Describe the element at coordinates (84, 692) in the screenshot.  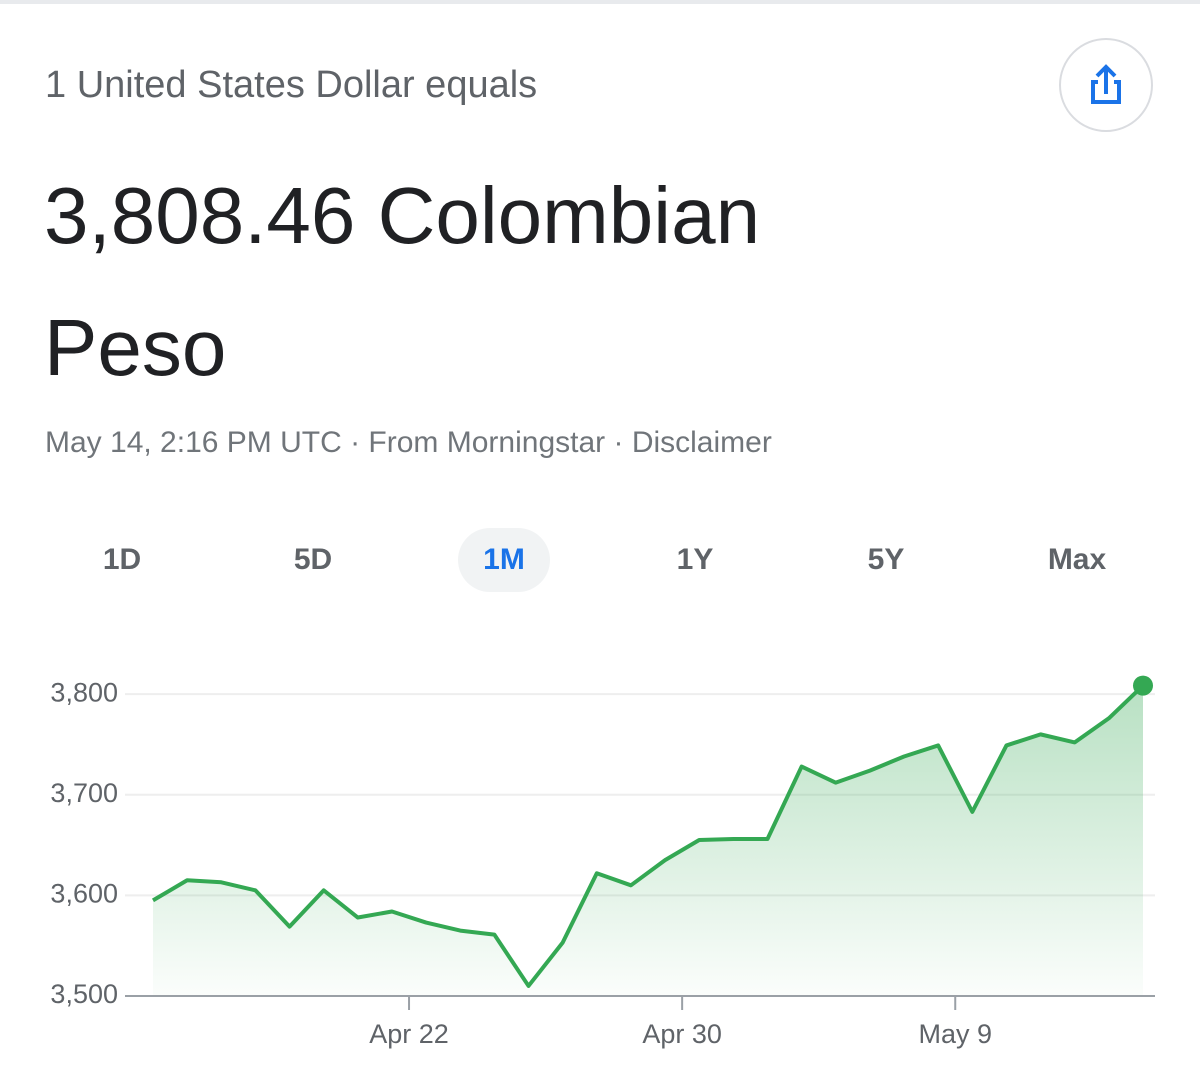
I see `y-tick-label: 3,800` at that location.